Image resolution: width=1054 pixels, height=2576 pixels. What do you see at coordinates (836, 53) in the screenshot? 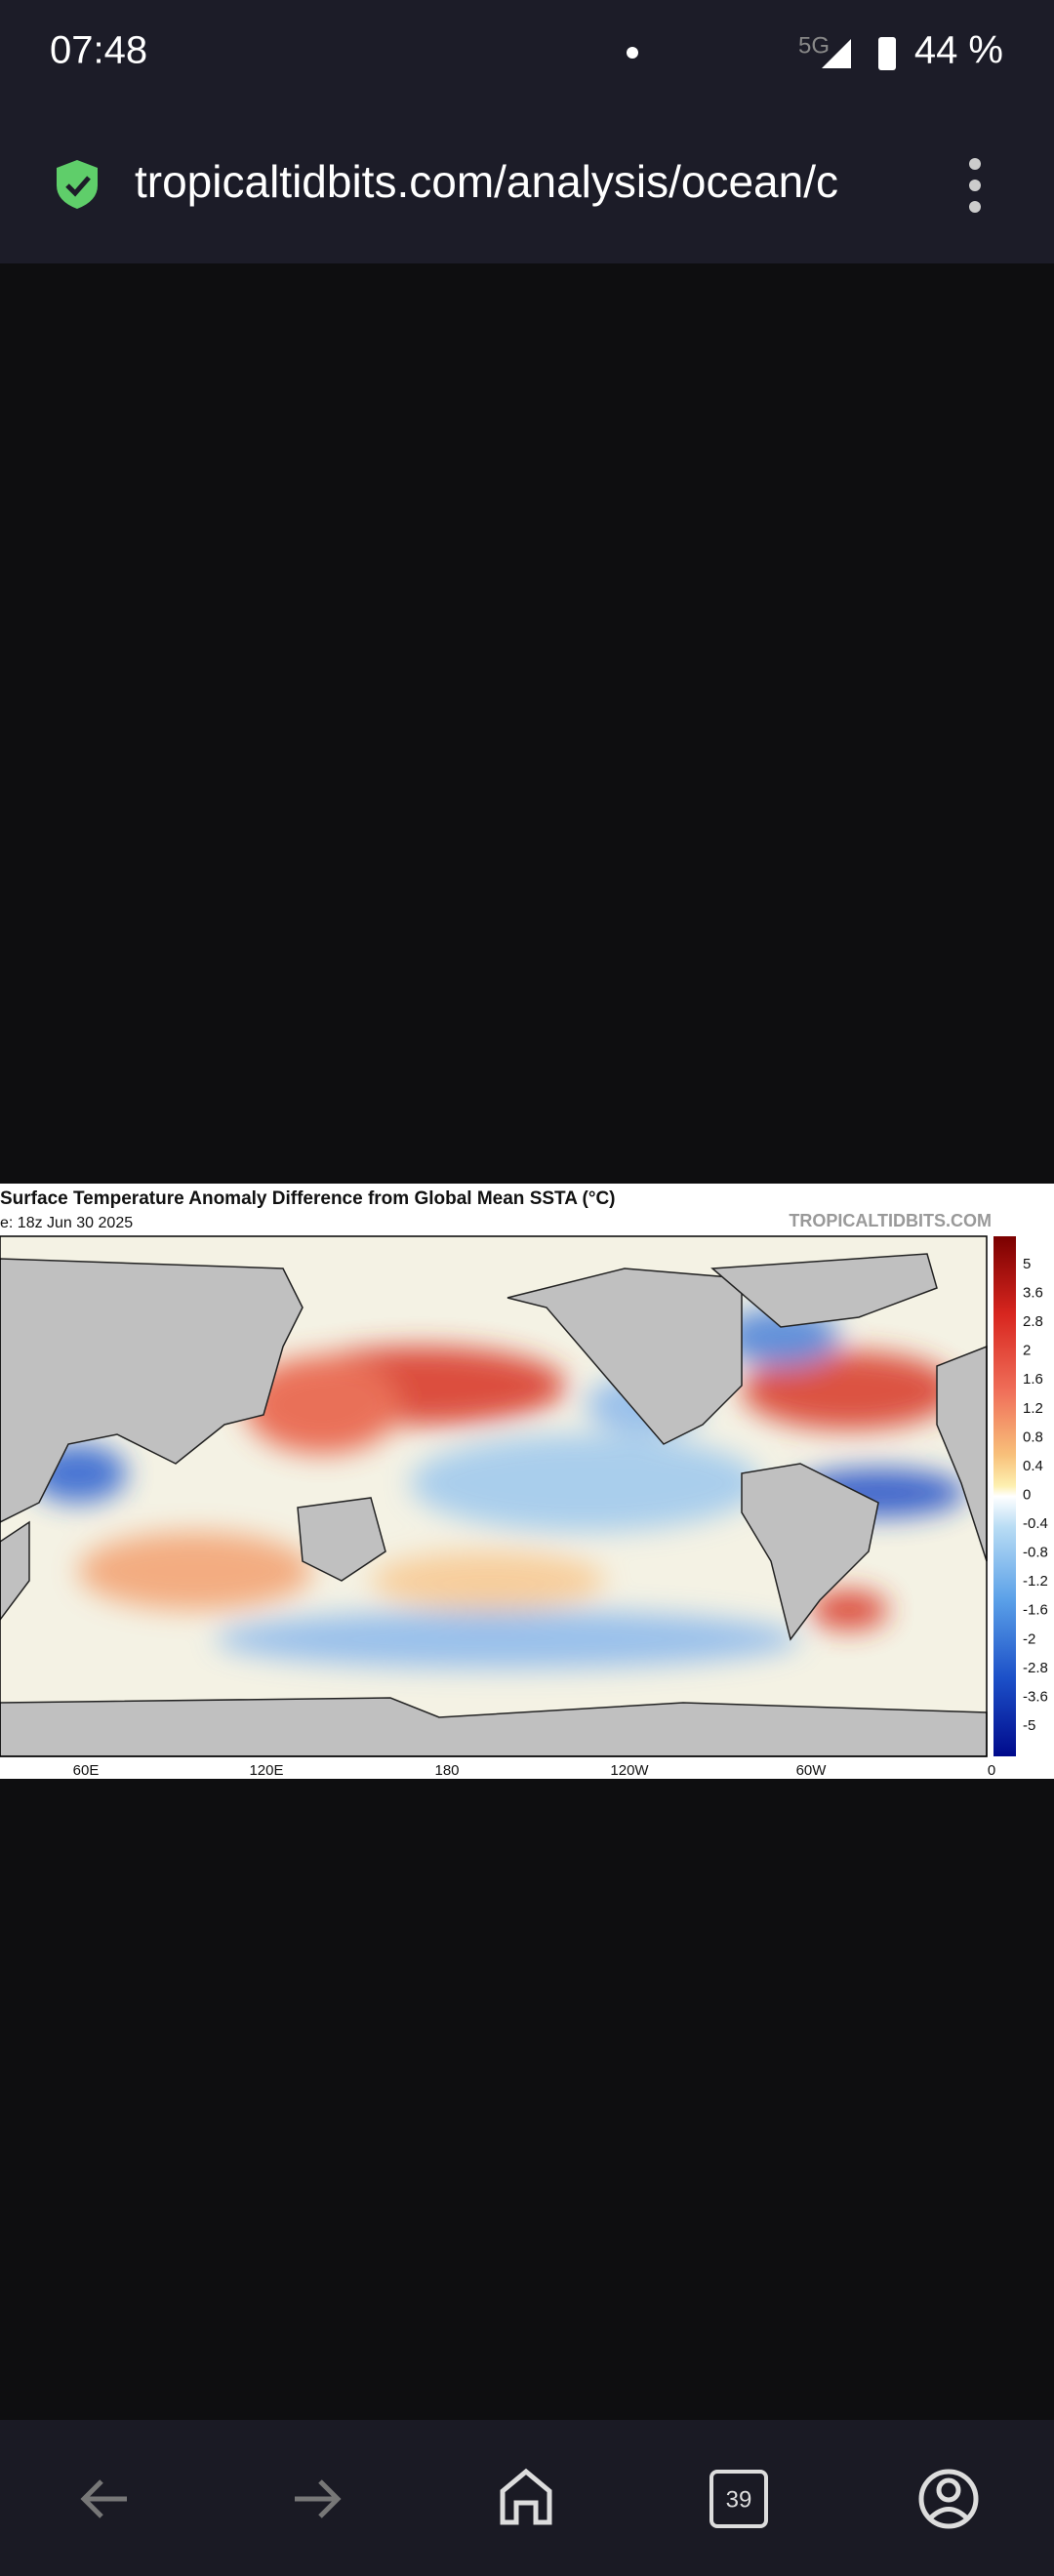
I see `signal-icon` at bounding box center [836, 53].